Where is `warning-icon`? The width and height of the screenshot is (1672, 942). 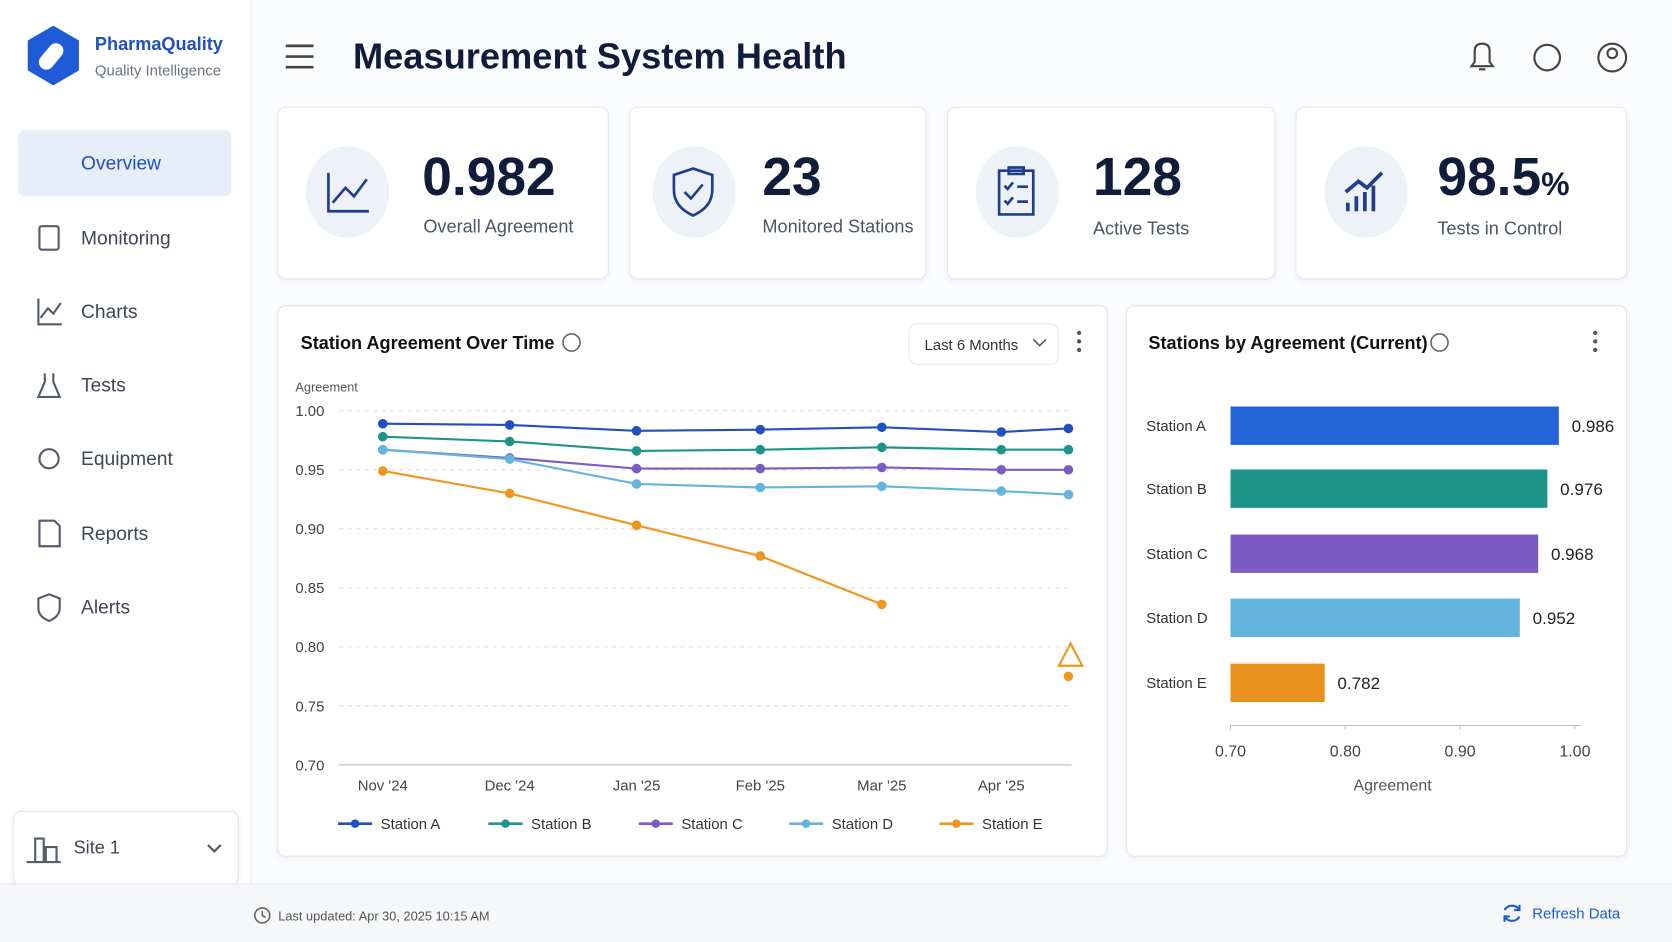
warning-icon is located at coordinates (1071, 654).